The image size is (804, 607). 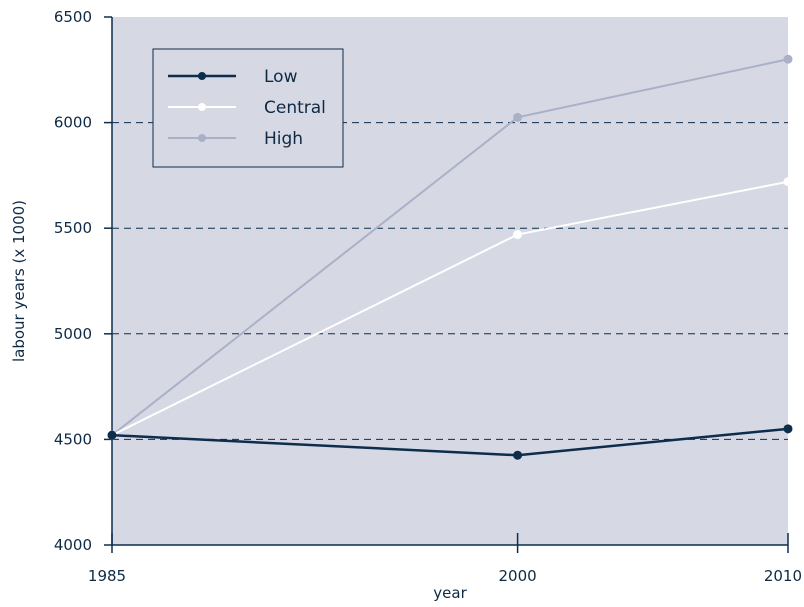 I want to click on y-tick-label: 6000, so click(x=73, y=123).